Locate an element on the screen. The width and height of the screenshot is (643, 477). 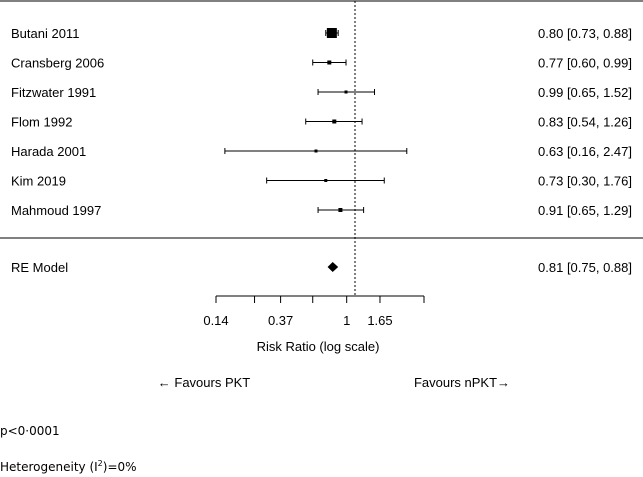
study-label: Butani 2011 is located at coordinates (45, 33).